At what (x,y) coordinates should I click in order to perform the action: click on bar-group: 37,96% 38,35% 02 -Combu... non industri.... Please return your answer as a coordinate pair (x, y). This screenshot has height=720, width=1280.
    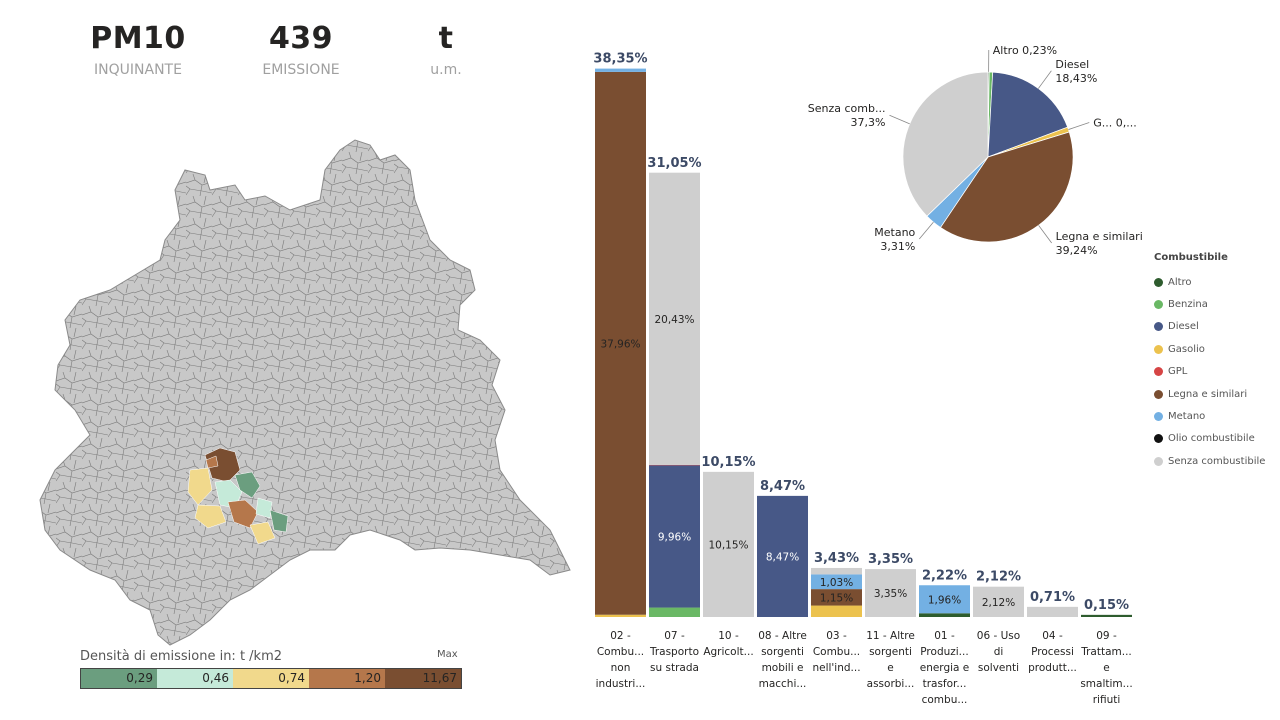
    Looking at the image, I should click on (620, 371).